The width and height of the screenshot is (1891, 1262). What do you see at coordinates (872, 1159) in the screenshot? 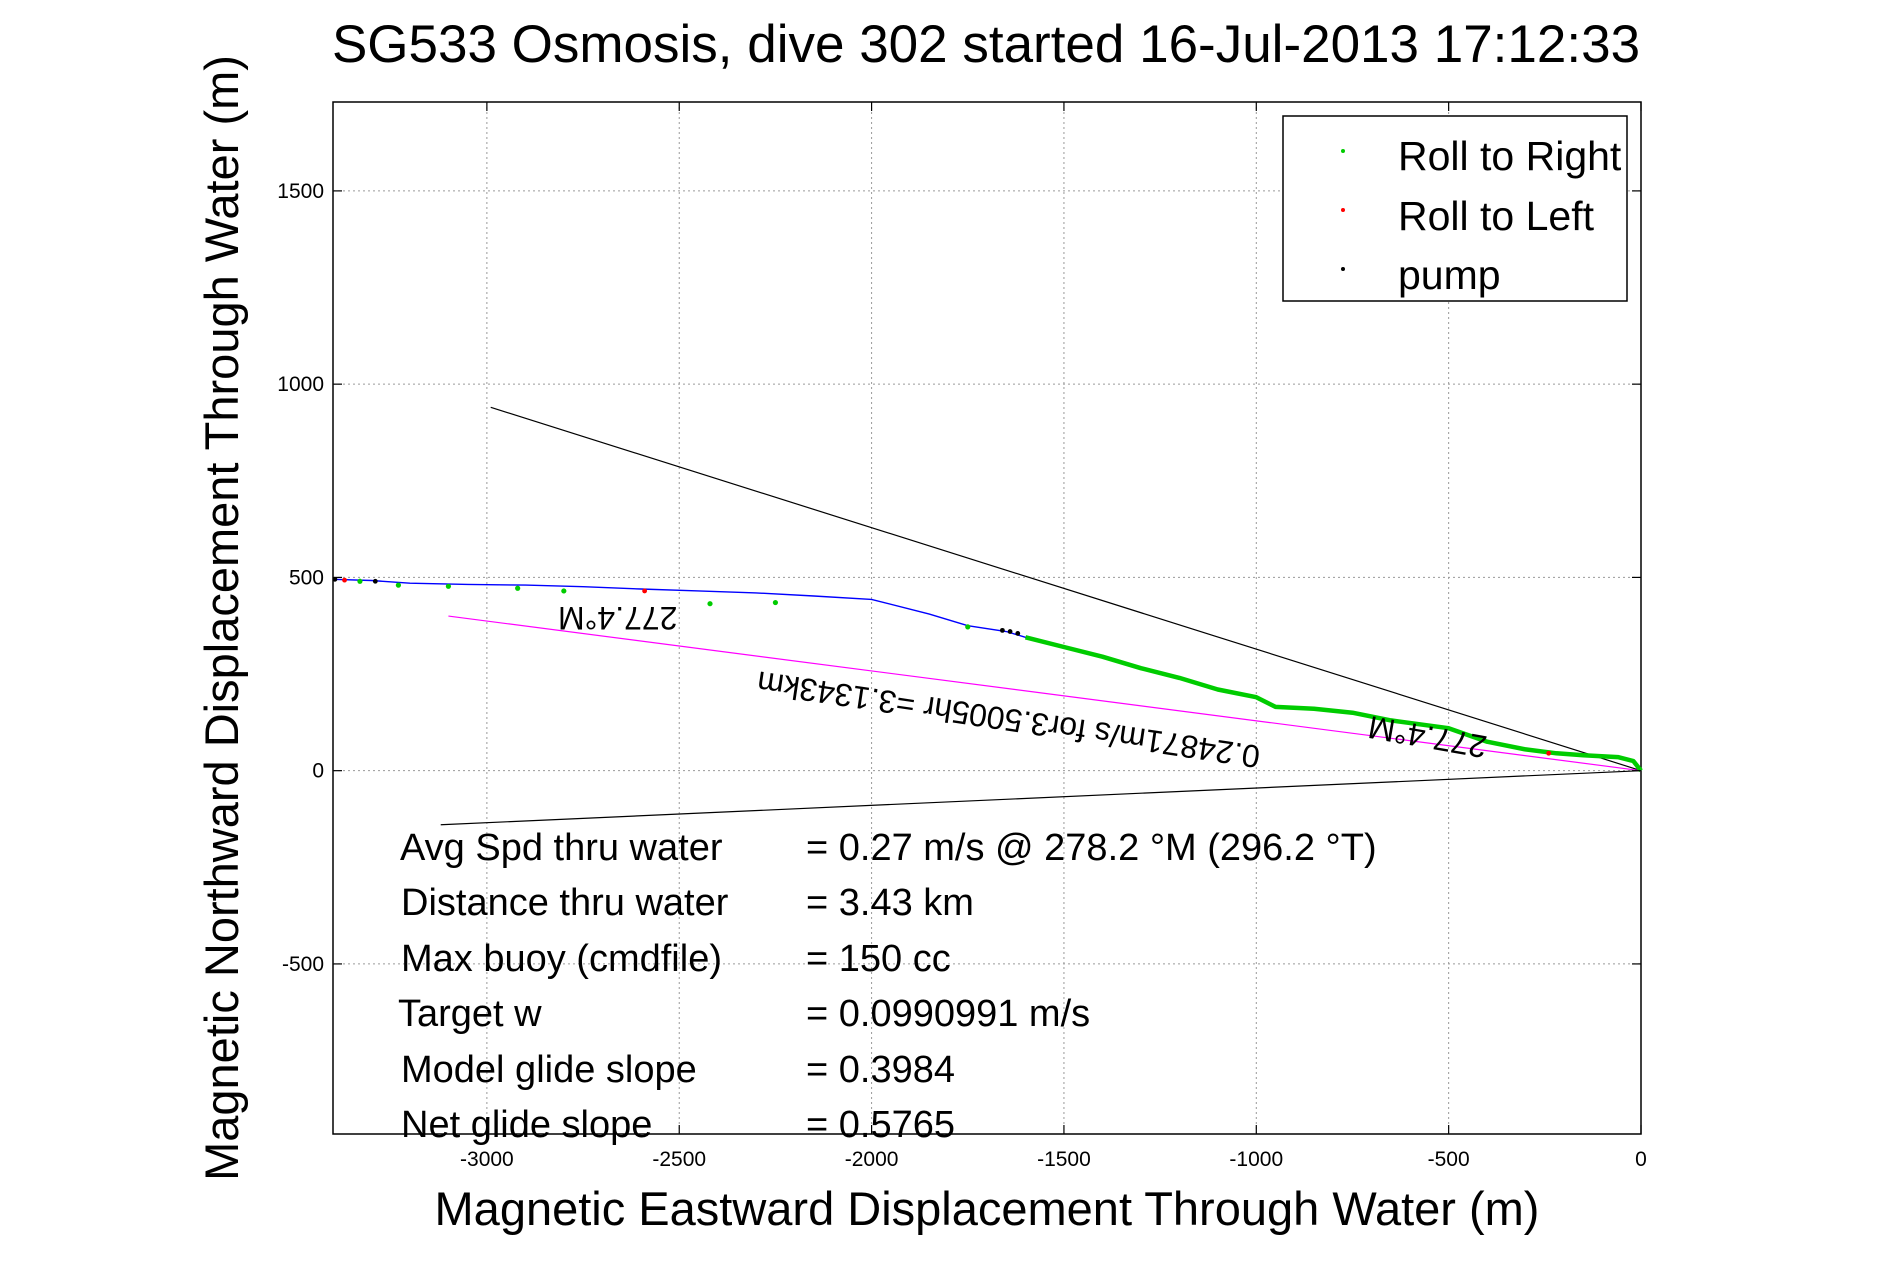
I see `x-tick-label: -2000` at bounding box center [872, 1159].